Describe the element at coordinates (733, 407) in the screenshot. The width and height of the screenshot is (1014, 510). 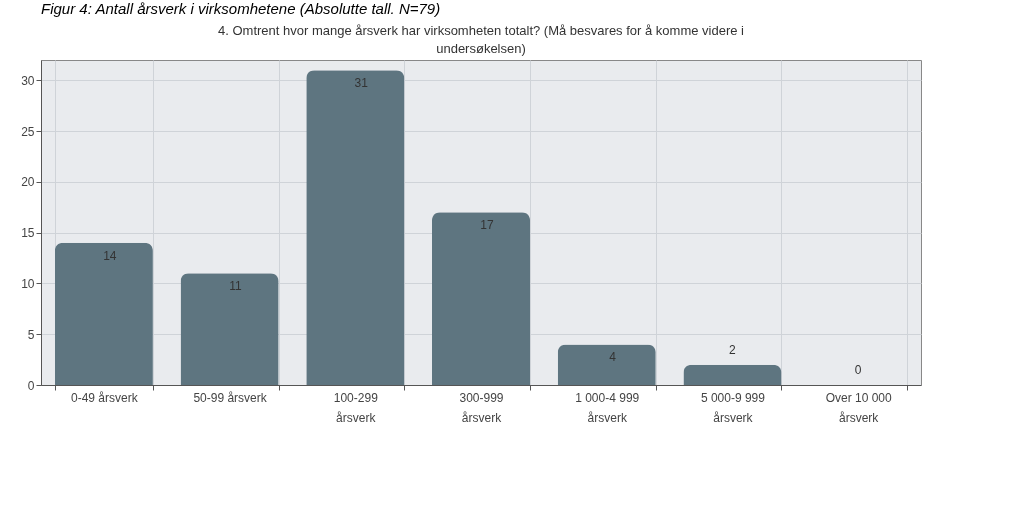
I see `x-tick-label: 5 000-9 999 årsverk` at that location.